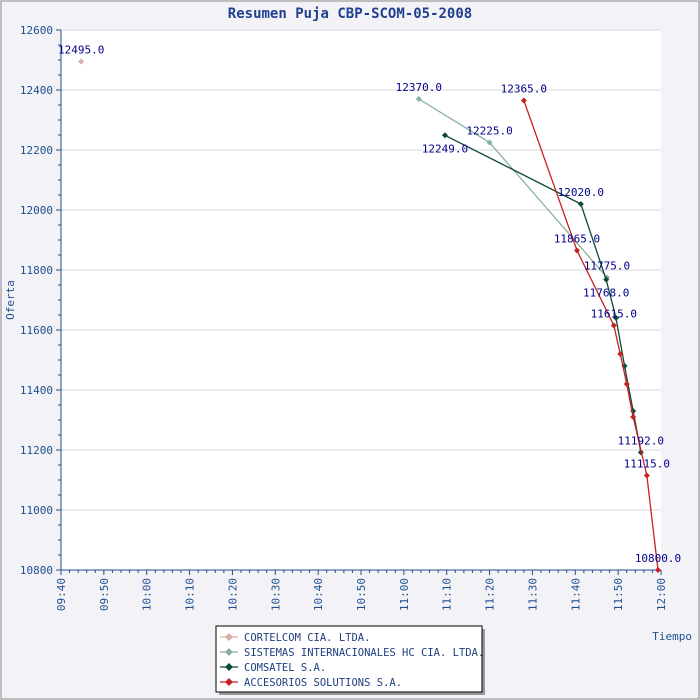 The image size is (700, 700). I want to click on data-label: 12495.0, so click(81, 50).